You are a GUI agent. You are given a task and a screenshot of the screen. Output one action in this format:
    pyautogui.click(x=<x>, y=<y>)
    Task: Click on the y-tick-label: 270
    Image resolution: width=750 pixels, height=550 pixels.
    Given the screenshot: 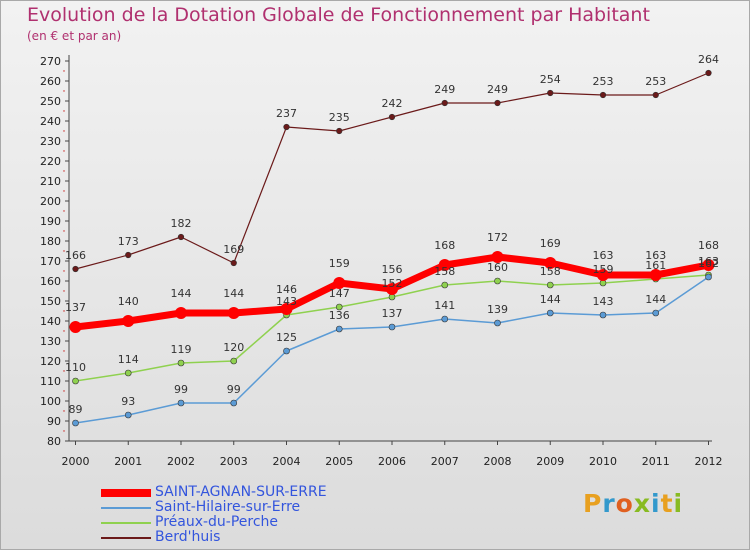 What is the action you would take?
    pyautogui.click(x=50, y=61)
    